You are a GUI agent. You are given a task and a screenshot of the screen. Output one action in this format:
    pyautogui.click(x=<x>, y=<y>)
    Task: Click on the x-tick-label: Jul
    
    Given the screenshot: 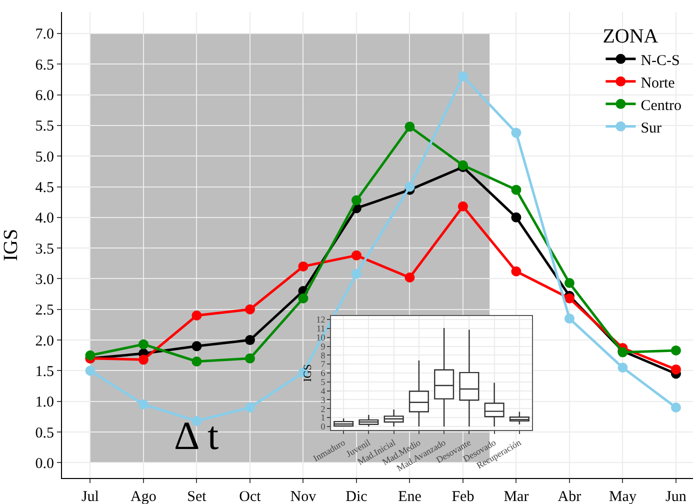 What is the action you would take?
    pyautogui.click(x=90, y=496)
    